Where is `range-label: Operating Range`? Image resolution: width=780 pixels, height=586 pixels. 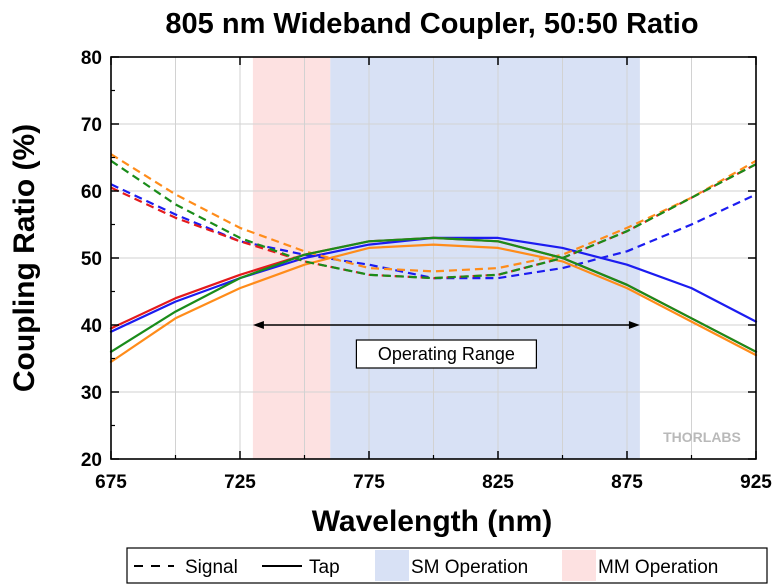
range-label: Operating Range is located at coordinates (446, 354).